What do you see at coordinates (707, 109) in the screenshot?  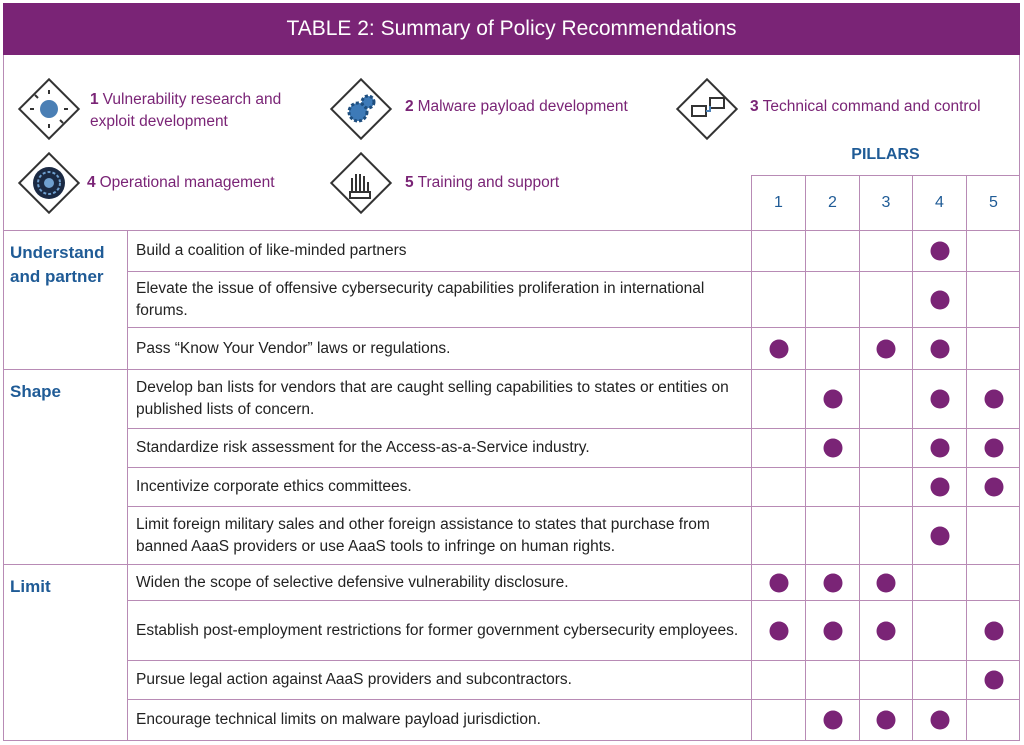 I see `icon-command` at bounding box center [707, 109].